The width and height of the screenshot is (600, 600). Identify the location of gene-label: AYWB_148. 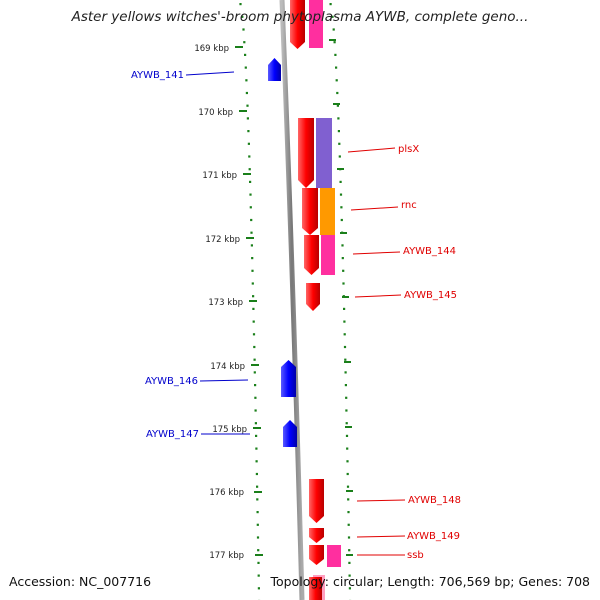
(434, 500).